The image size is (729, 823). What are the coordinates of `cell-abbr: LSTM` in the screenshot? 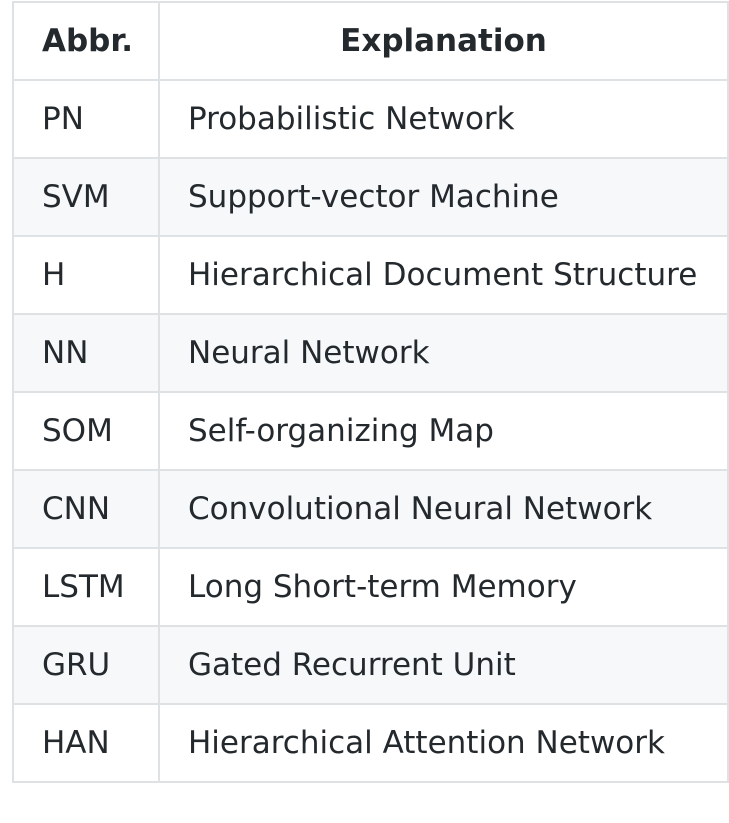 It's located at (86, 587).